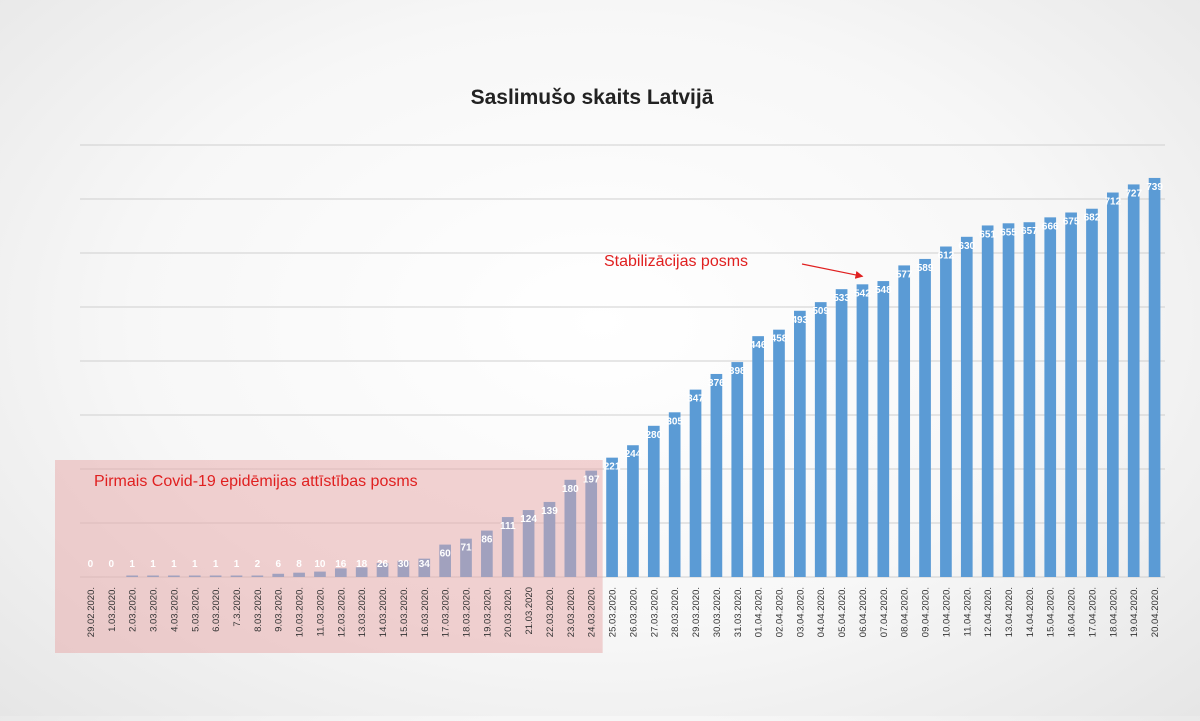 The height and width of the screenshot is (721, 1200). What do you see at coordinates (821, 612) in the screenshot?
I see `tick-label: 04.04.2020.` at bounding box center [821, 612].